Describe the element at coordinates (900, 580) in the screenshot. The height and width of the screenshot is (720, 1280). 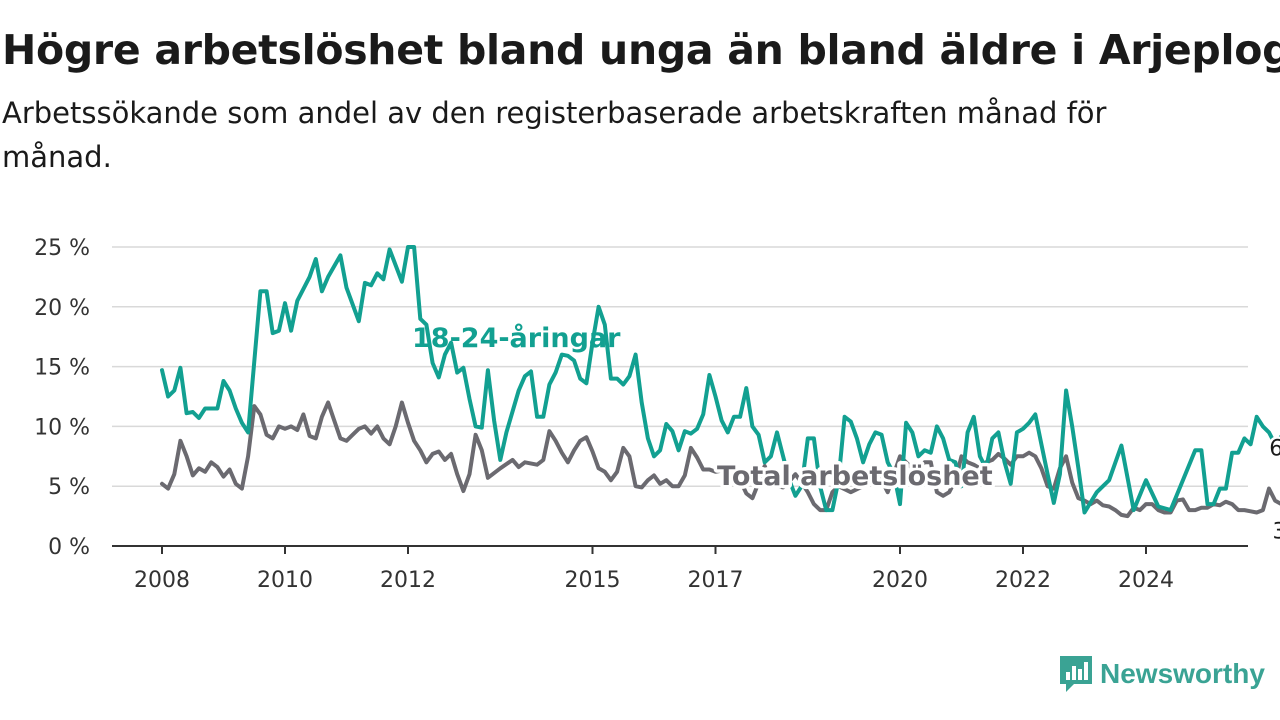
I see `x-tick-label: 2020` at that location.